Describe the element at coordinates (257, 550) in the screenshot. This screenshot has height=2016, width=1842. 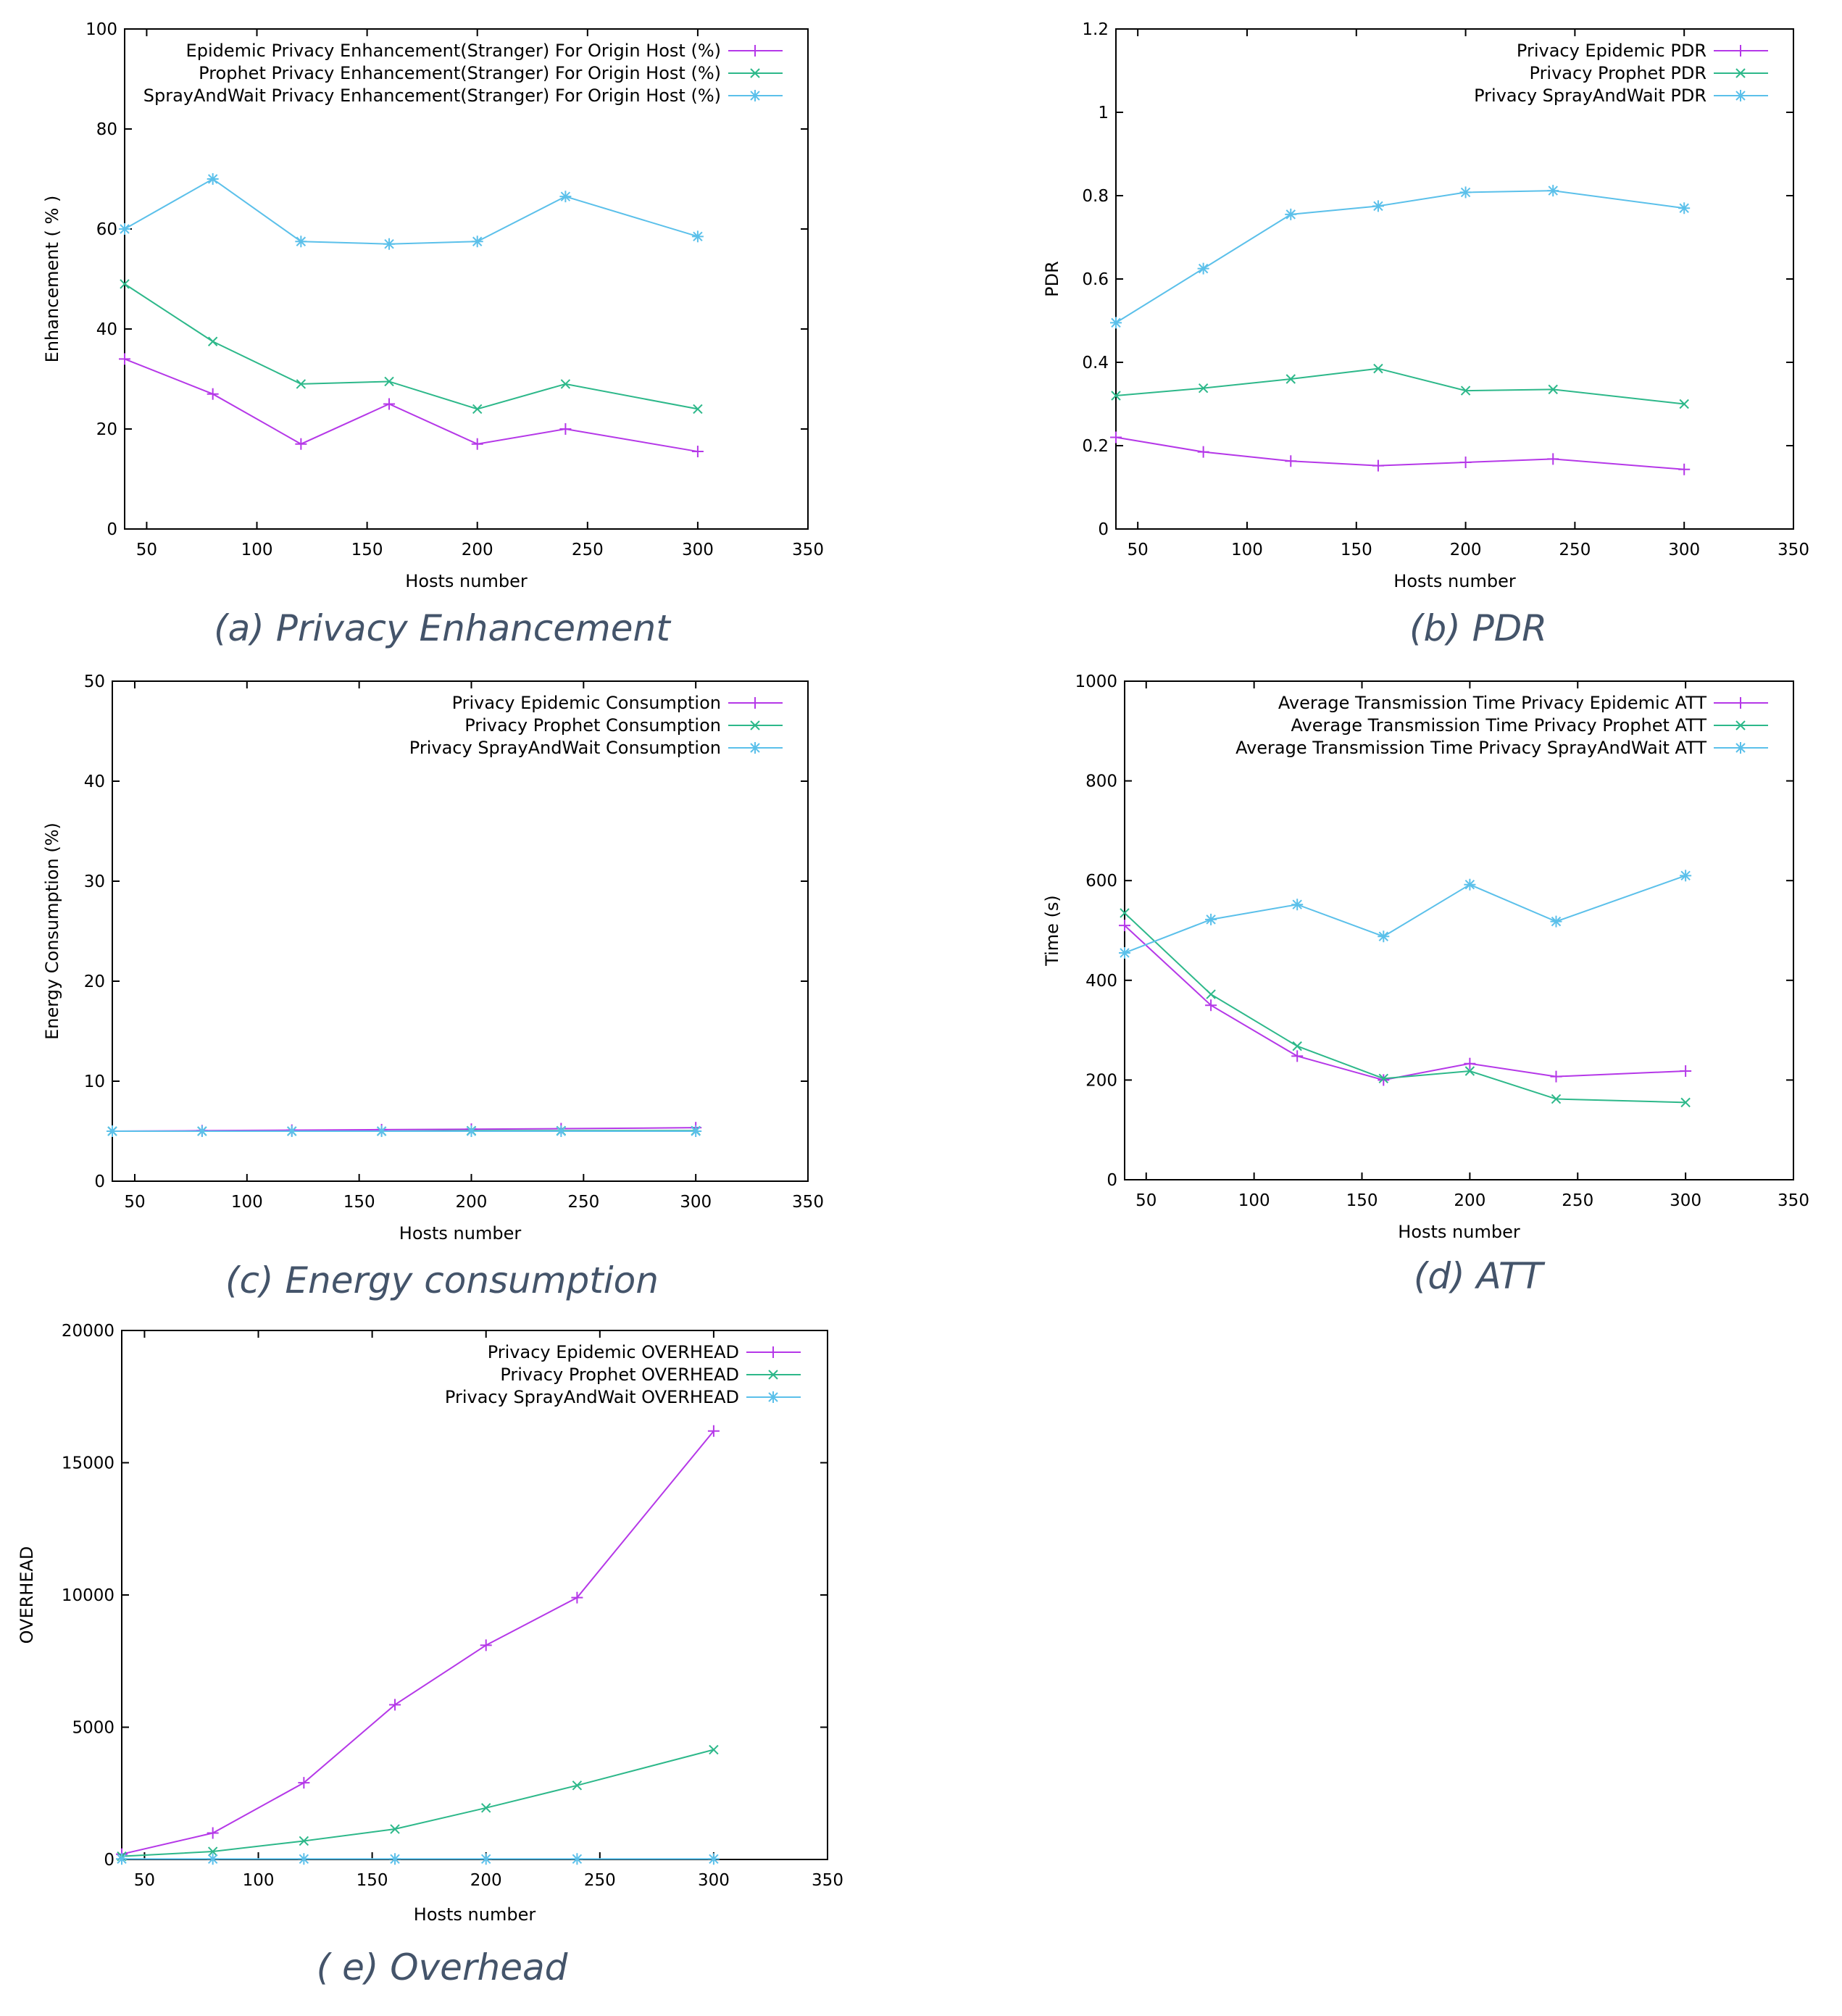
I see `chart-a-xtick-label: 100` at that location.